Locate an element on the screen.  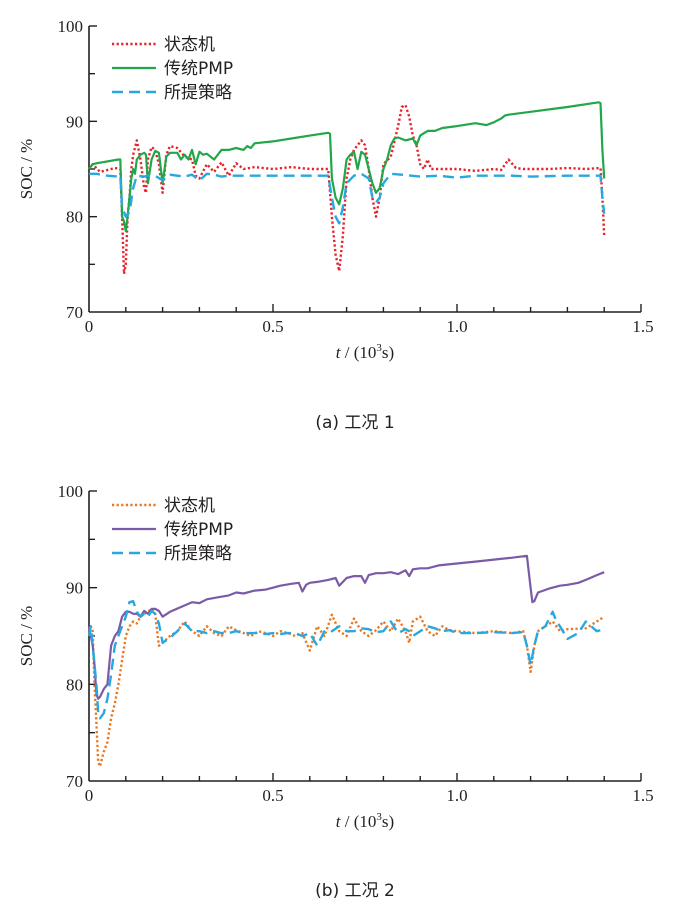
panel-caption: (a) 工况 1 is located at coordinates (354, 423).